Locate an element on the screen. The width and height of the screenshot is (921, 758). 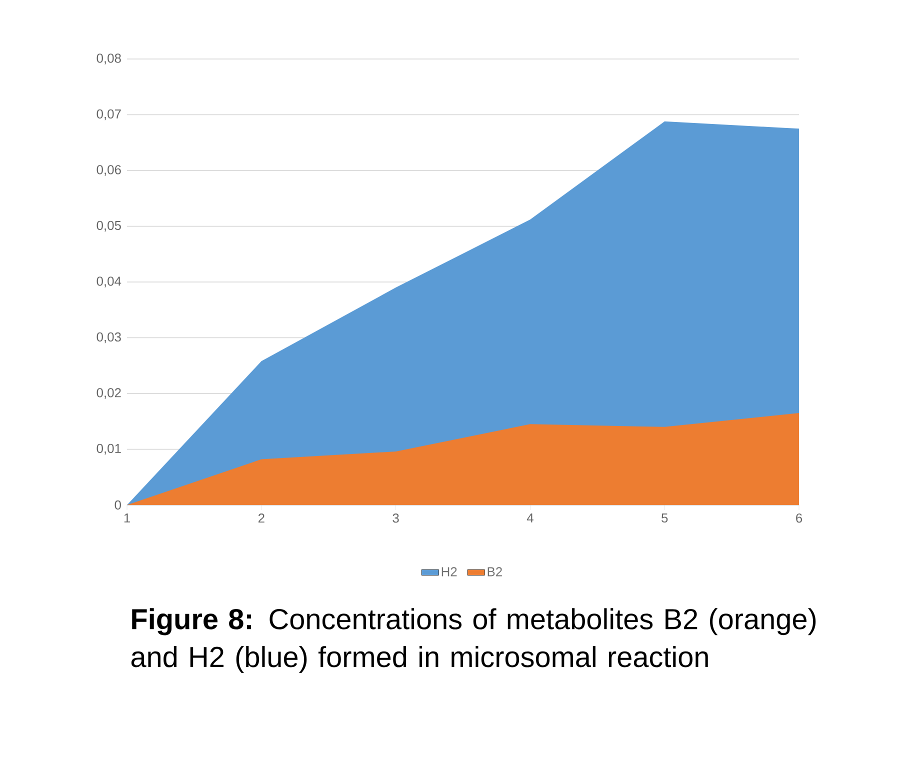
x-tick-label: 3 is located at coordinates (395, 518).